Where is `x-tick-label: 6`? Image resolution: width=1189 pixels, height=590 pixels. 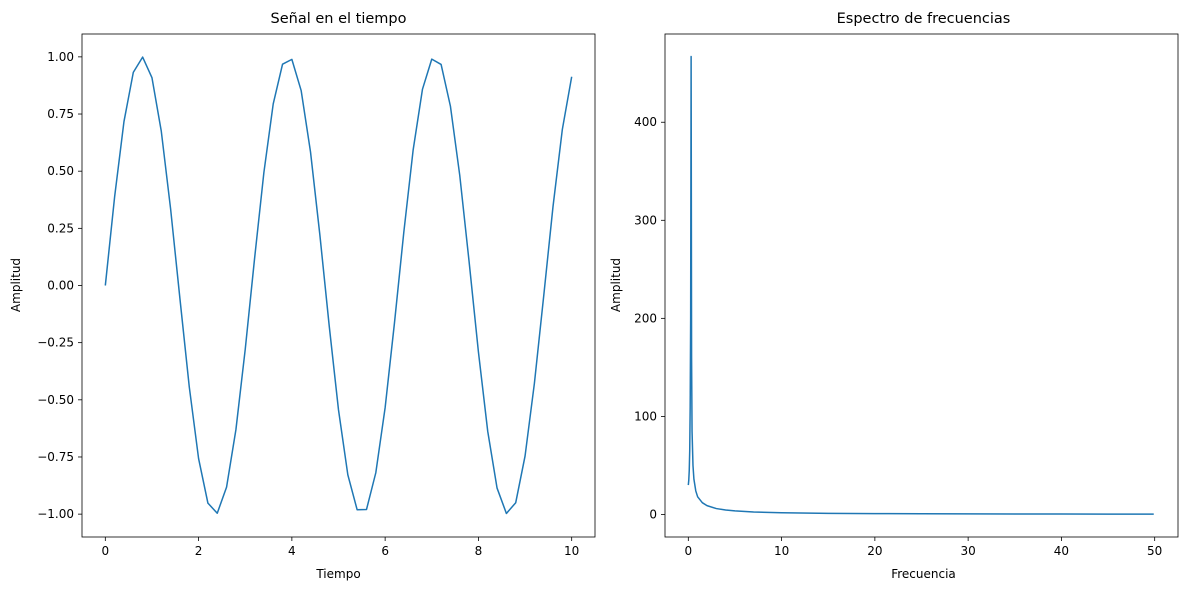 x-tick-label: 6 is located at coordinates (385, 551).